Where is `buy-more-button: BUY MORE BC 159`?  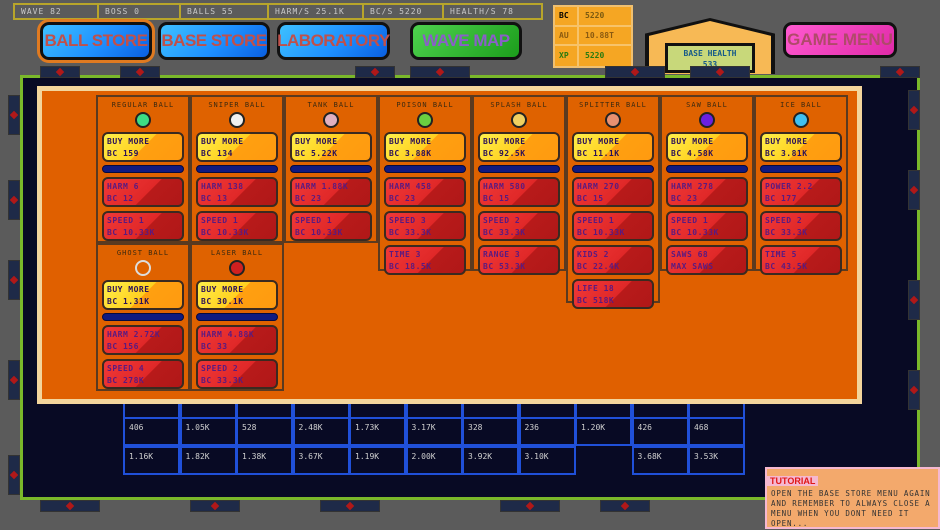 buy-more-button: BUY MORE BC 159 is located at coordinates (143, 147).